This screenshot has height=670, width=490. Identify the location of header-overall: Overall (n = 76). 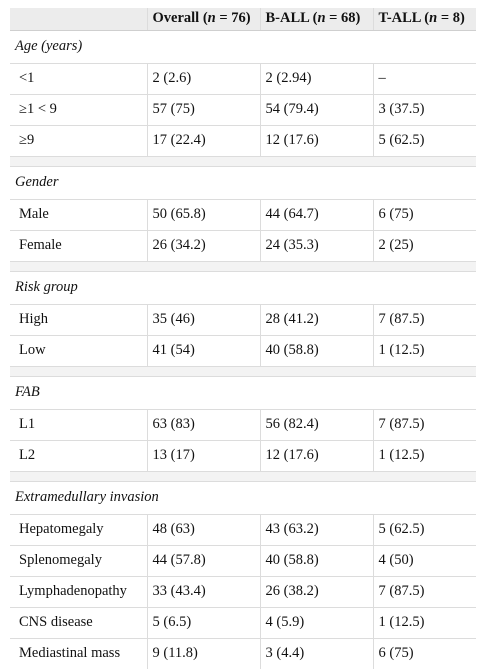
(204, 19).